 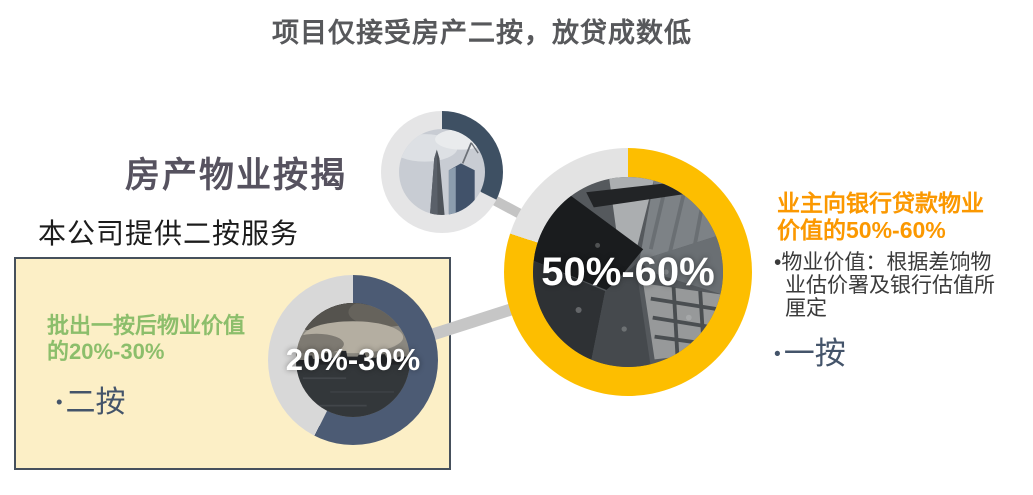 I want to click on second-mortgage-label: 二按, so click(x=95, y=402).